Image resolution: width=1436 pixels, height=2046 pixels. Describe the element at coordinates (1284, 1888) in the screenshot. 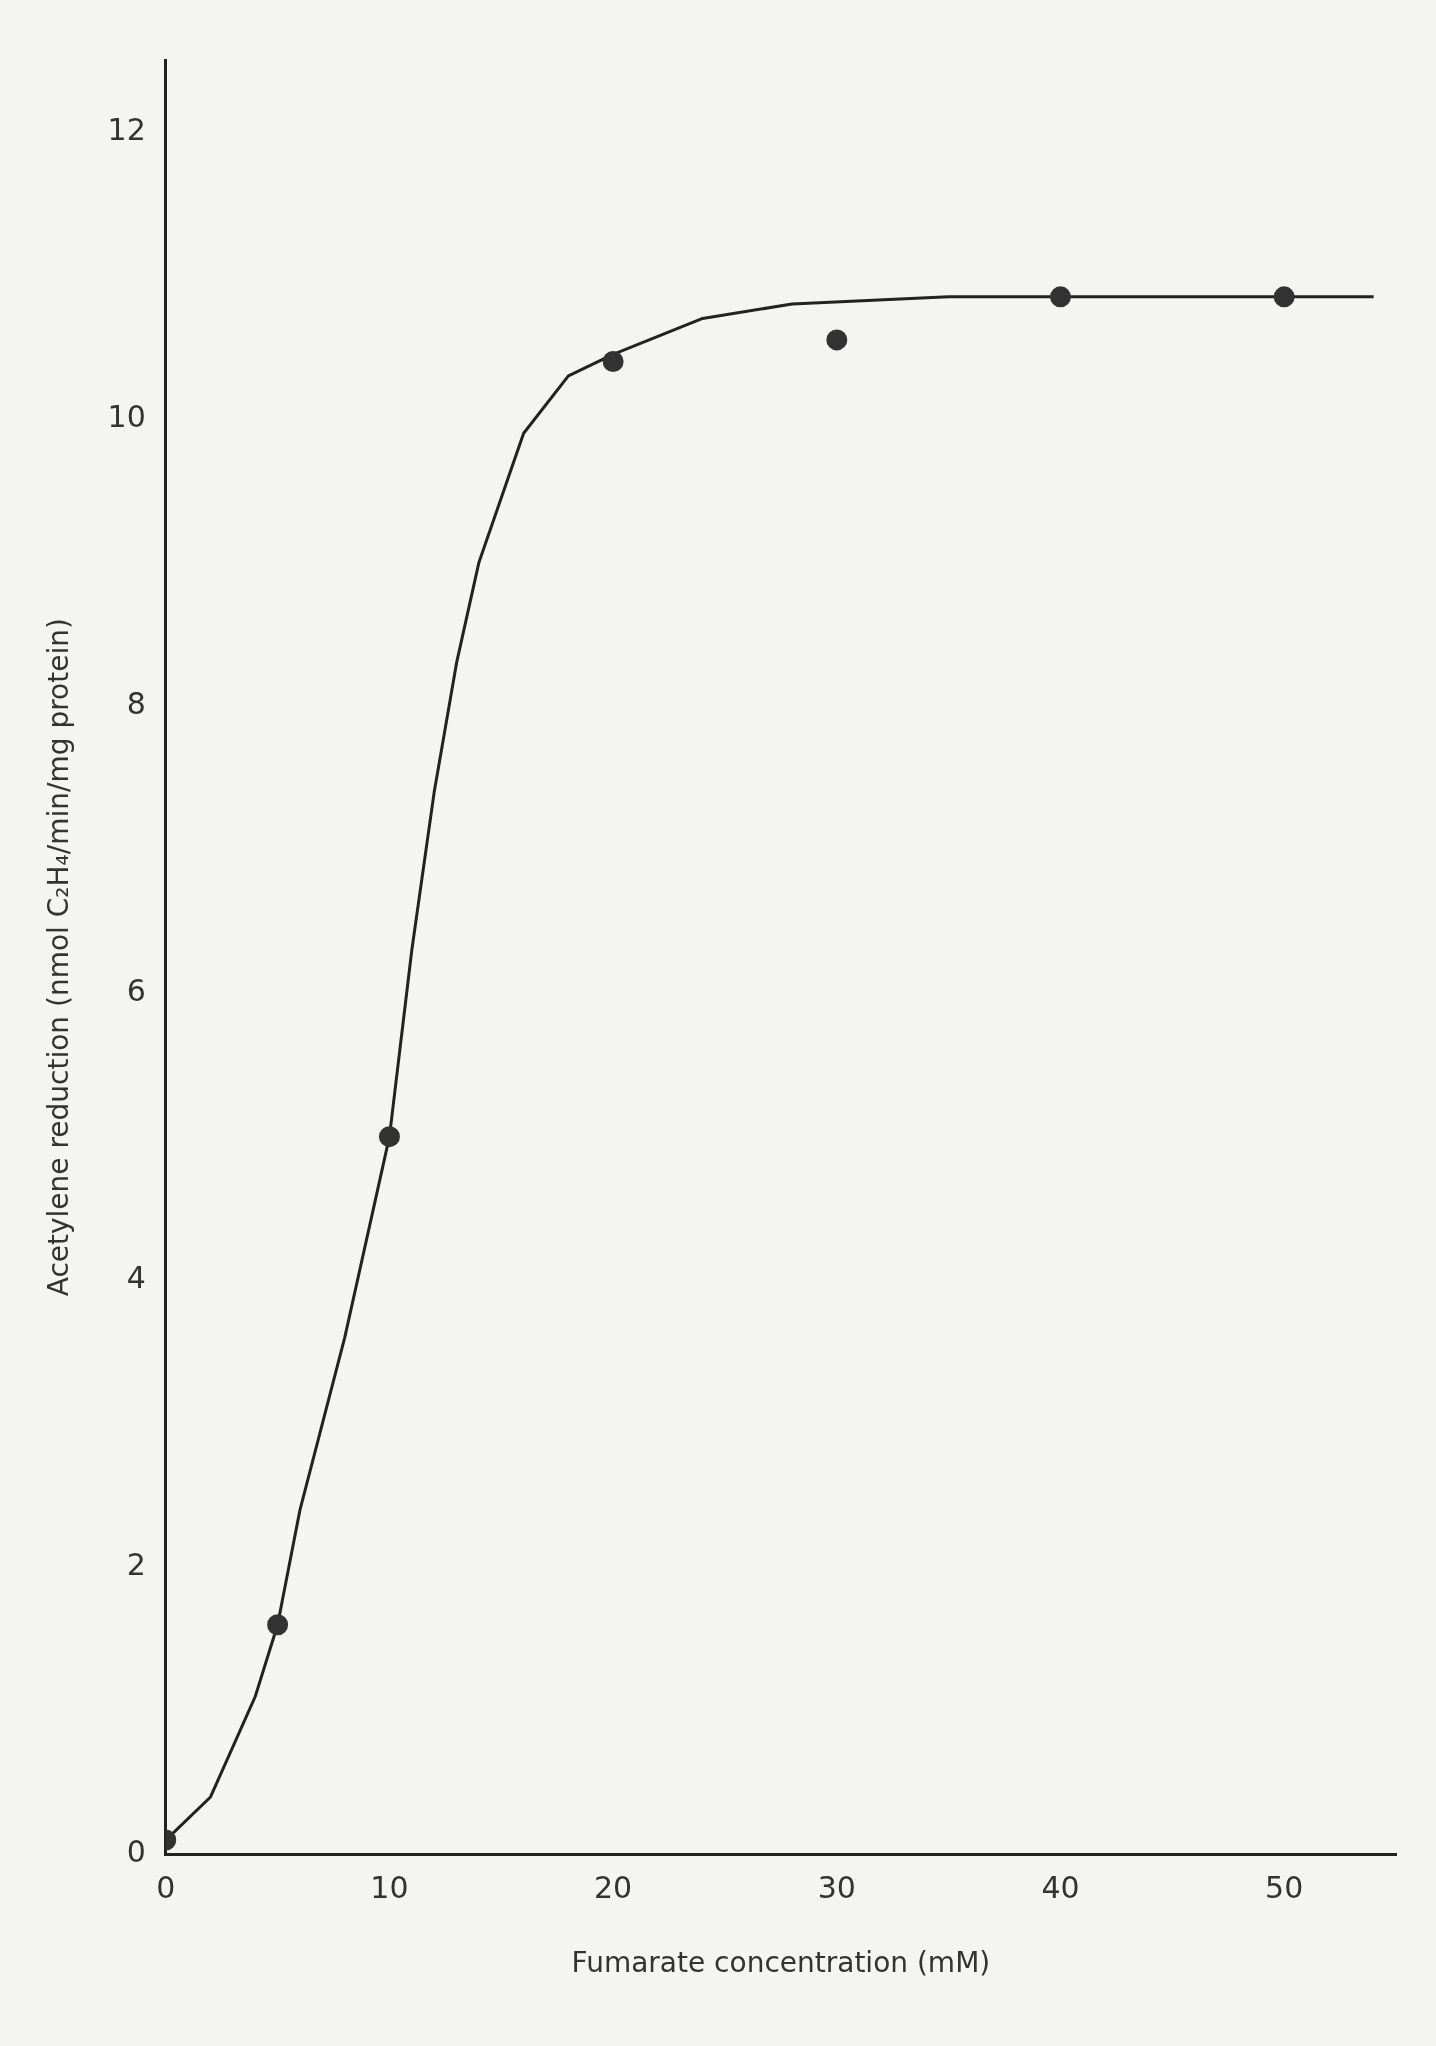

I see `x-tick-label: 50` at that location.